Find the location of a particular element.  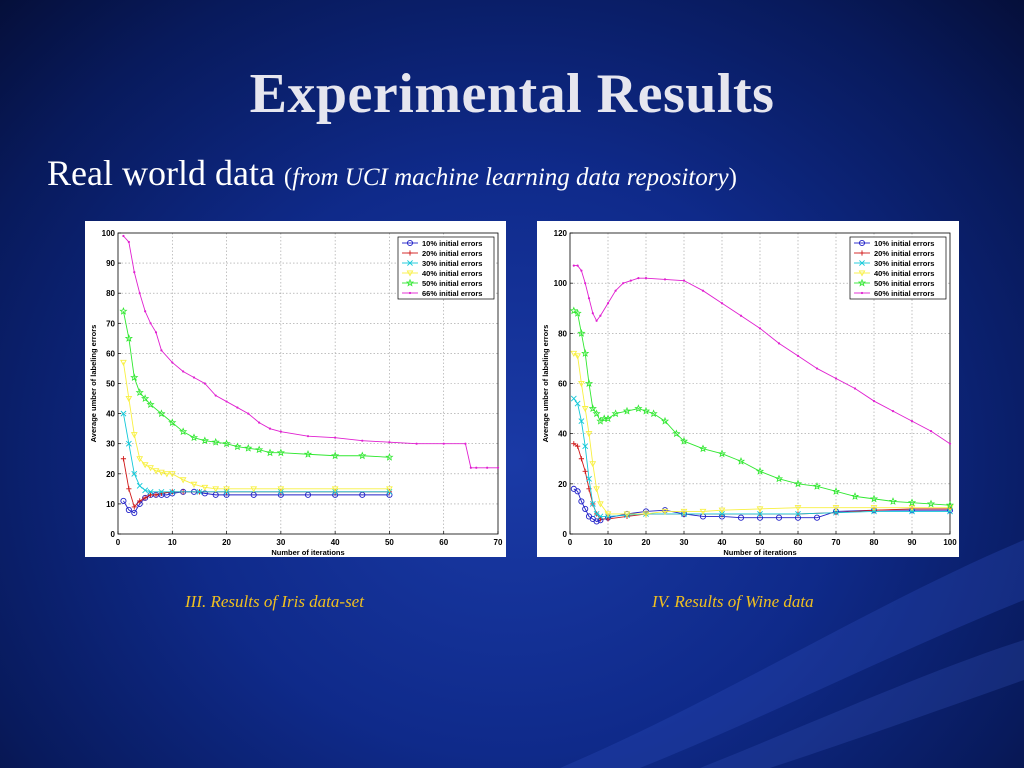

iris-y-tick-label: 50 is located at coordinates (110, 384).